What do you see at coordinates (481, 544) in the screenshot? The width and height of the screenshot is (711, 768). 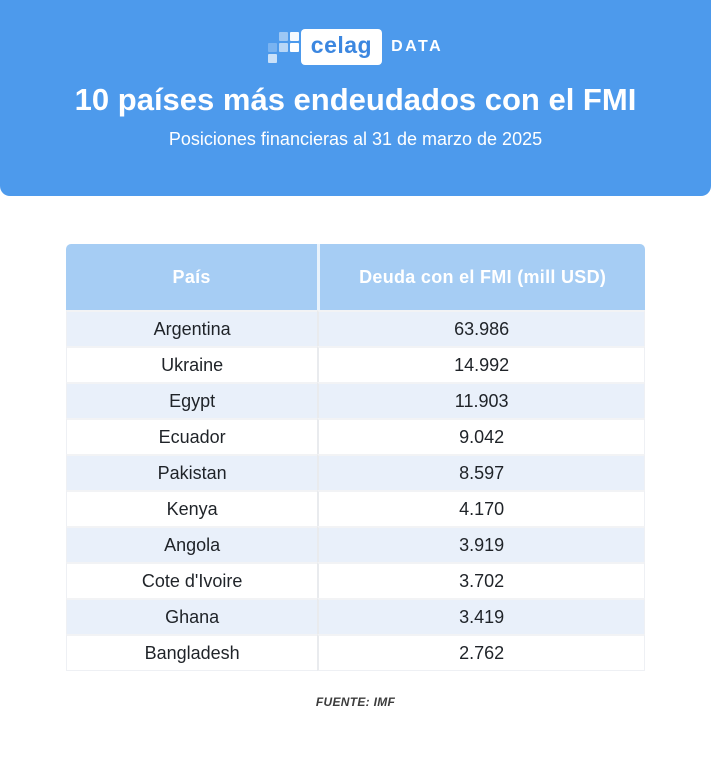 I see `debt-value-cell: 3.919` at bounding box center [481, 544].